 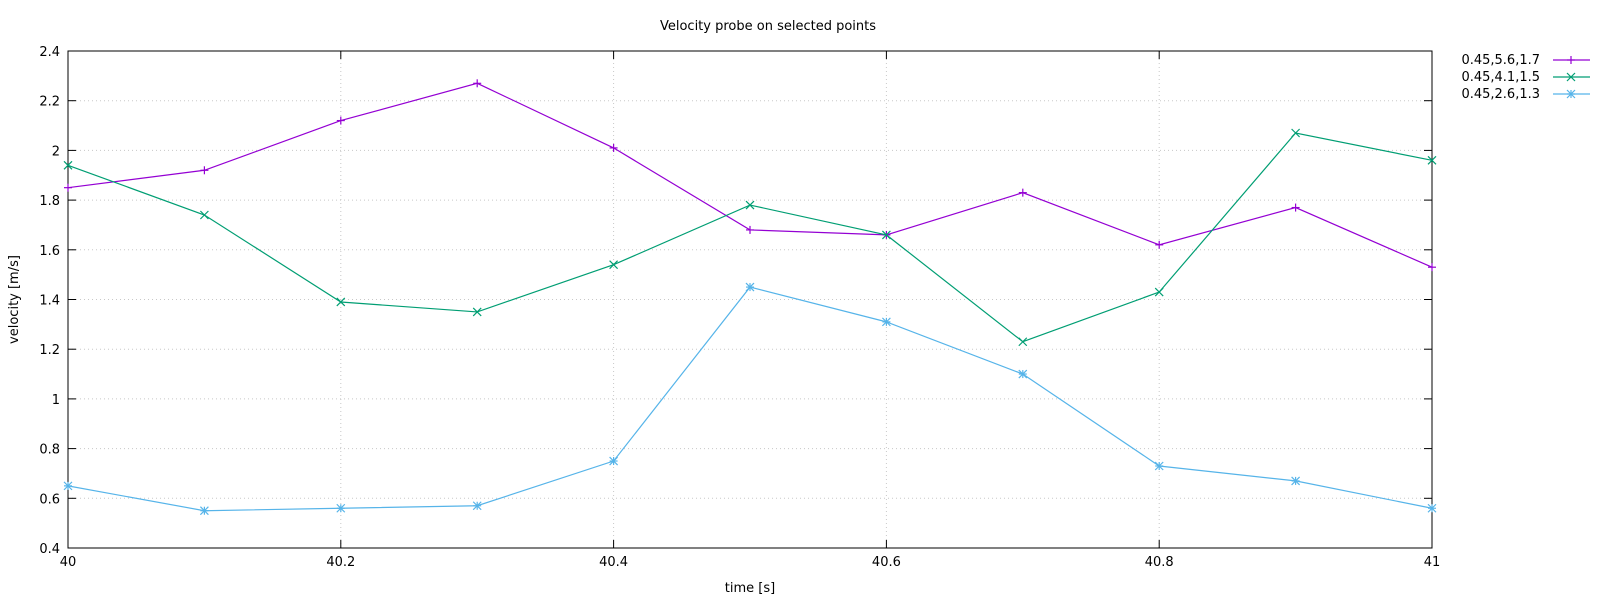 I want to click on legend-entry: 0.45,2.6,1.3, so click(x=1525, y=94).